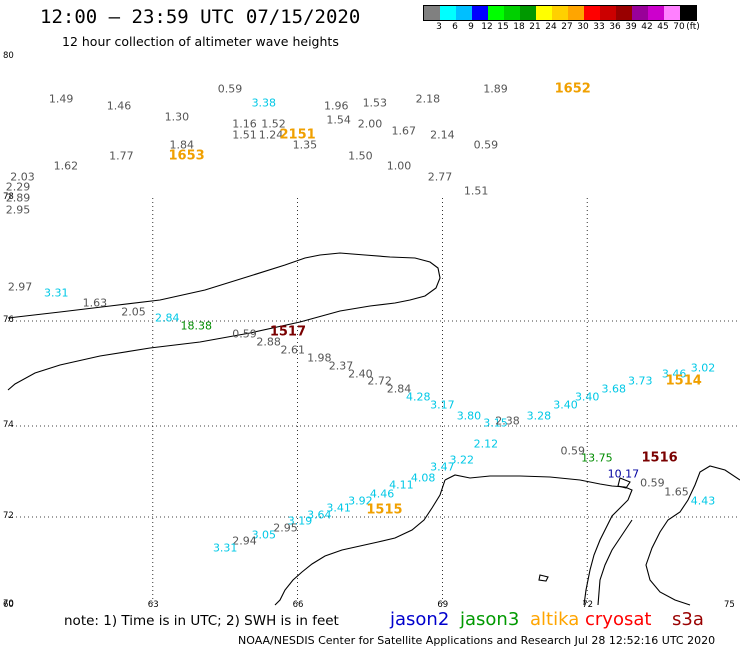 This screenshot has width=740, height=650. What do you see at coordinates (66, 166) in the screenshot?
I see `wave-height-value: 1.62` at bounding box center [66, 166].